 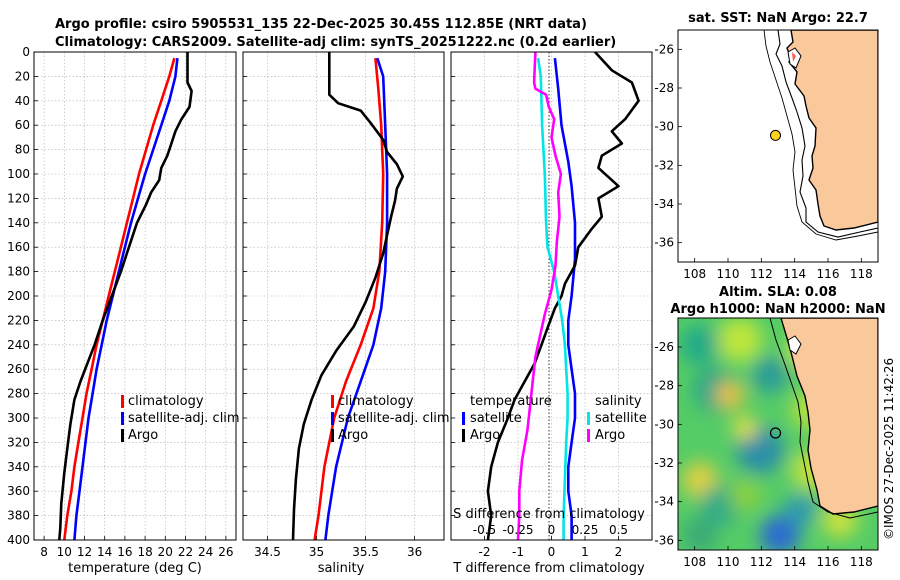 I want to click on y-tick-label: 180, so click(x=18, y=272).